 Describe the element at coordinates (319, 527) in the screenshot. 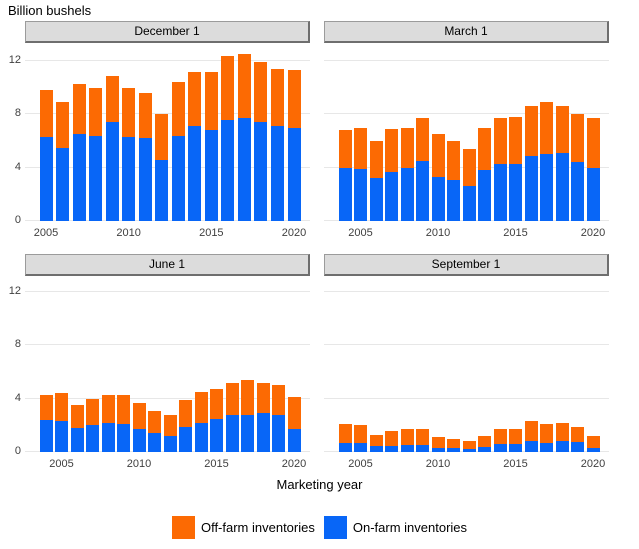

I see `legend: Off-farm inventories On-farm inventories` at that location.